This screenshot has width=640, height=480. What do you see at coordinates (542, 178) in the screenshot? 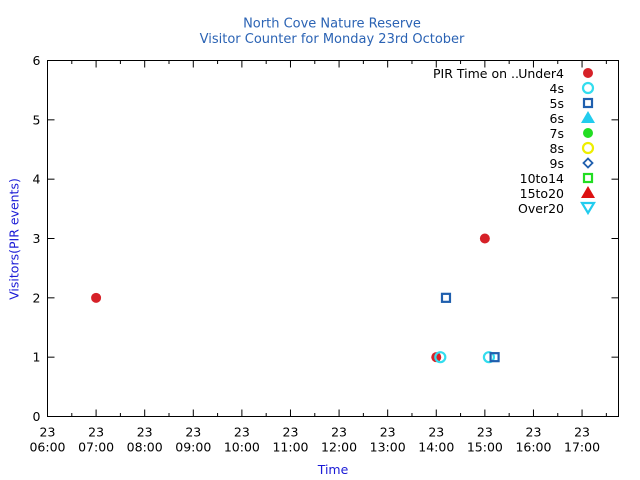
I see `legend-label: 10to14` at bounding box center [542, 178].